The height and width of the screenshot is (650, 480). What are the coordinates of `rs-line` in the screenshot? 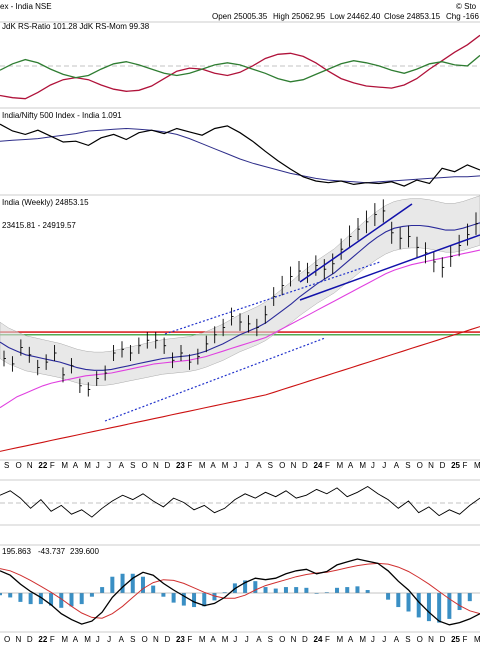 It's located at (240, 155).